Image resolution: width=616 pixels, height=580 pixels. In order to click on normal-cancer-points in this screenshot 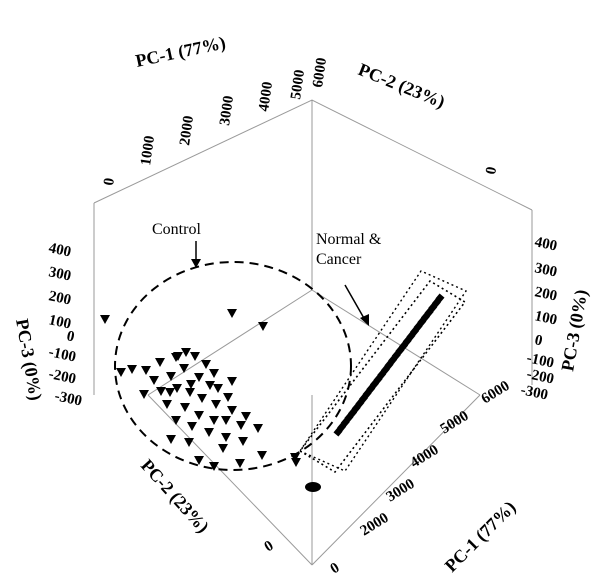, I will do `click(375, 392)`.